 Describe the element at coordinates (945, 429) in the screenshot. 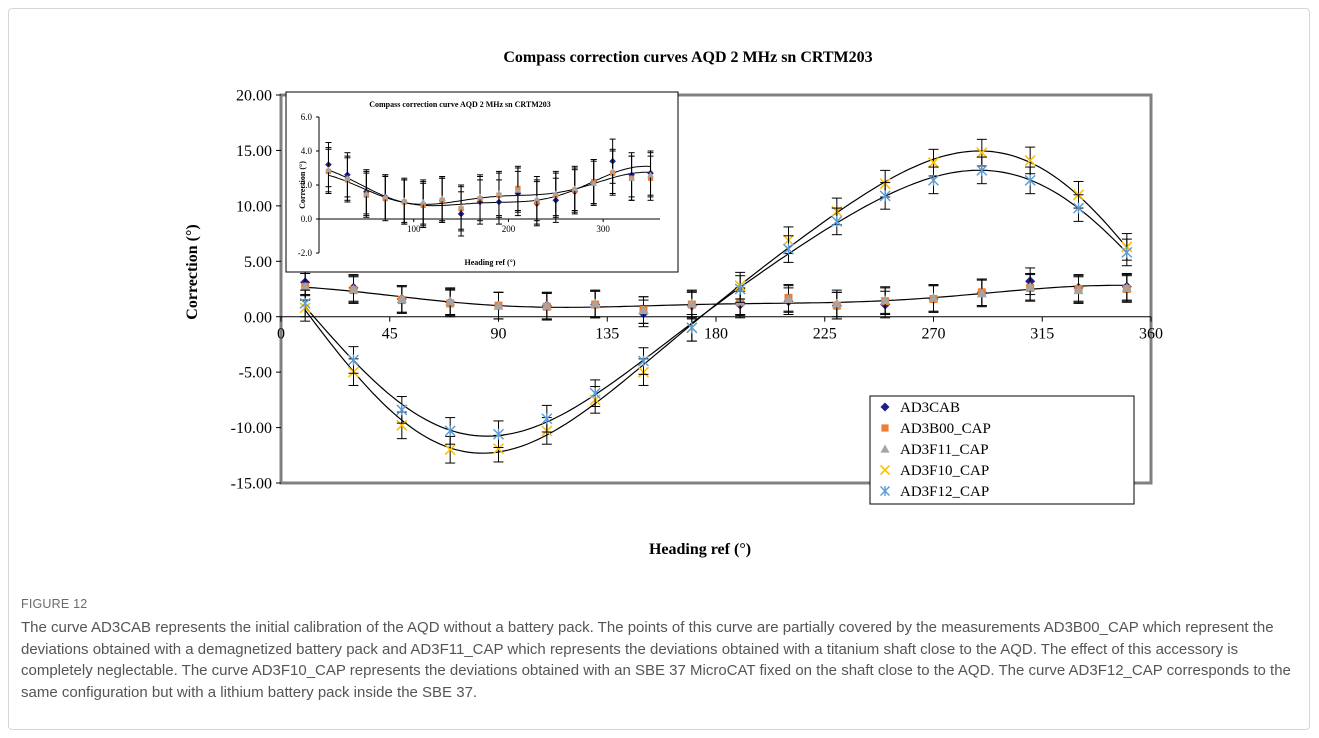

I see `legend-label: AD3B00_CAP` at that location.